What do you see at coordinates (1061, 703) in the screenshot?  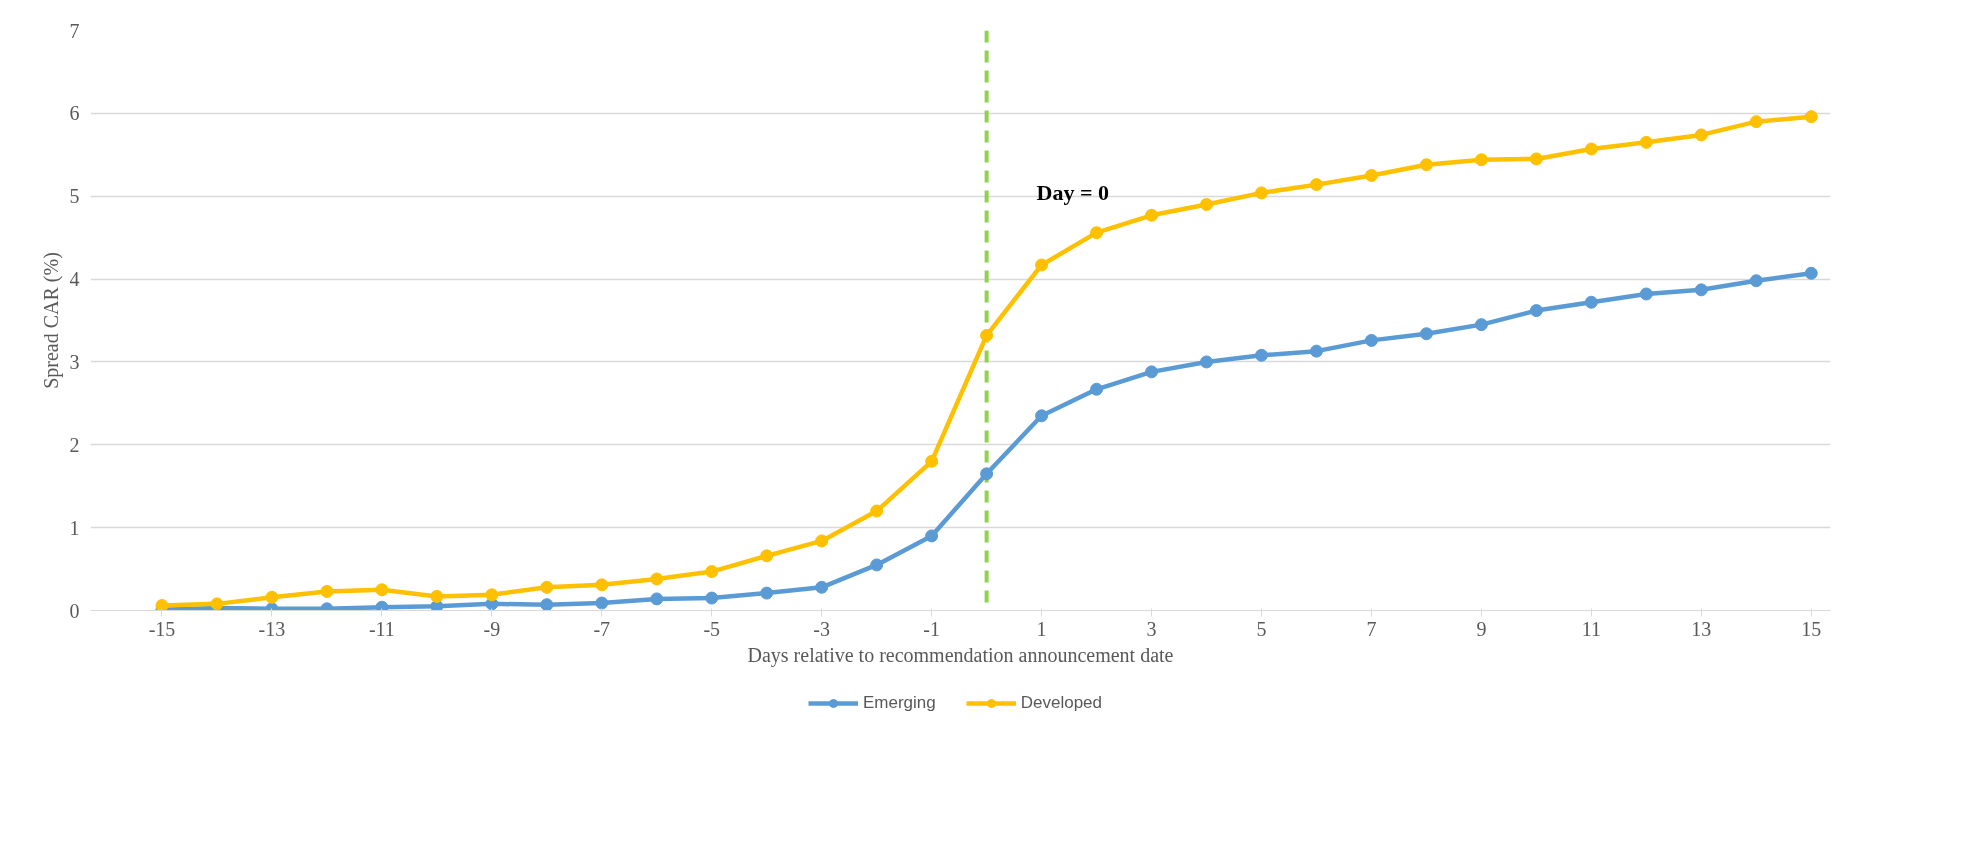 I see `legend-label: Developed` at bounding box center [1061, 703].